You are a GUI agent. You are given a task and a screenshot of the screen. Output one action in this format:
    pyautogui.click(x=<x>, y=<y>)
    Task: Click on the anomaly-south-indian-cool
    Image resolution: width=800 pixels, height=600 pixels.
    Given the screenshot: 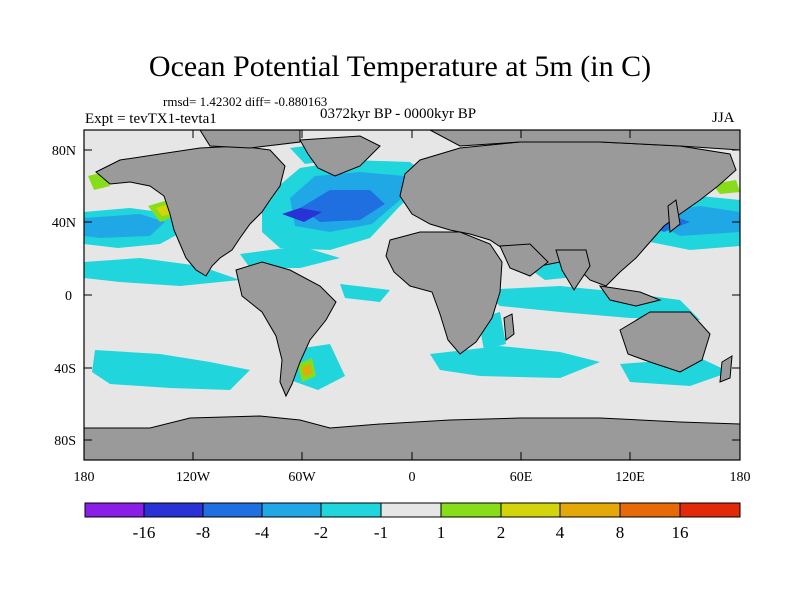 What is the action you would take?
    pyautogui.click(x=515, y=362)
    